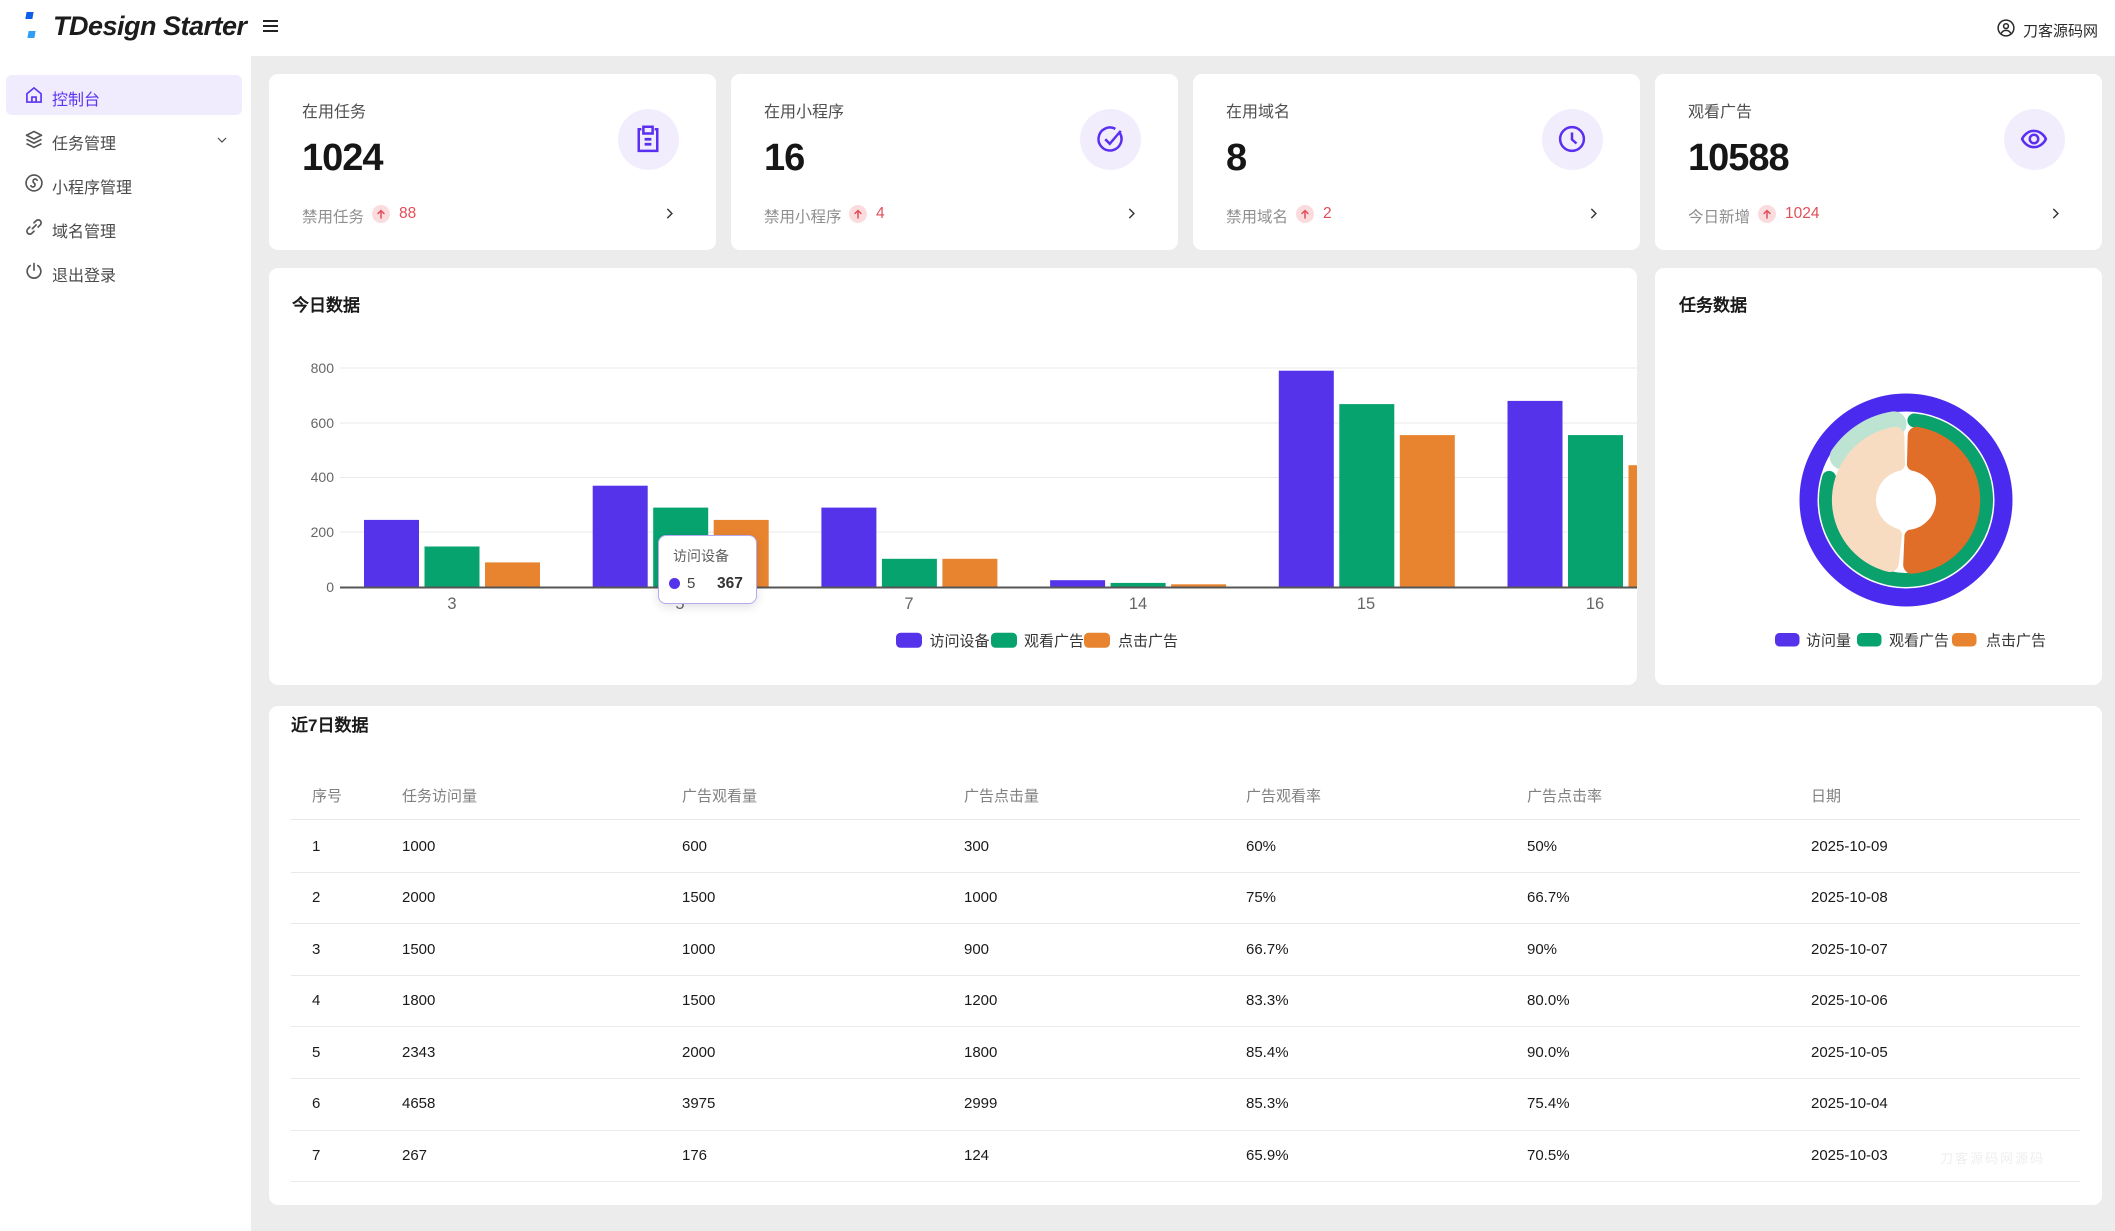  What do you see at coordinates (679, 604) in the screenshot?
I see `svg-text: 5` at bounding box center [679, 604].